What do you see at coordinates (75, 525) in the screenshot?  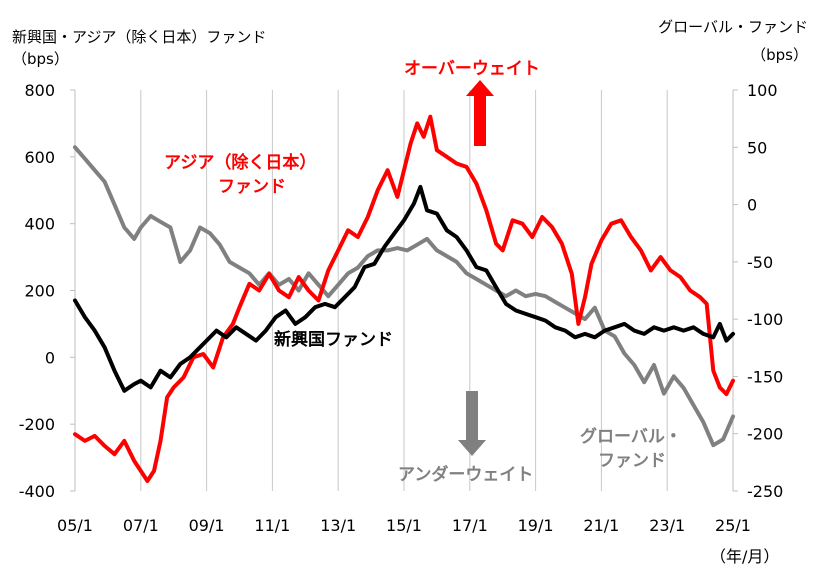 I see `x-tick-label: 05/1` at bounding box center [75, 525].